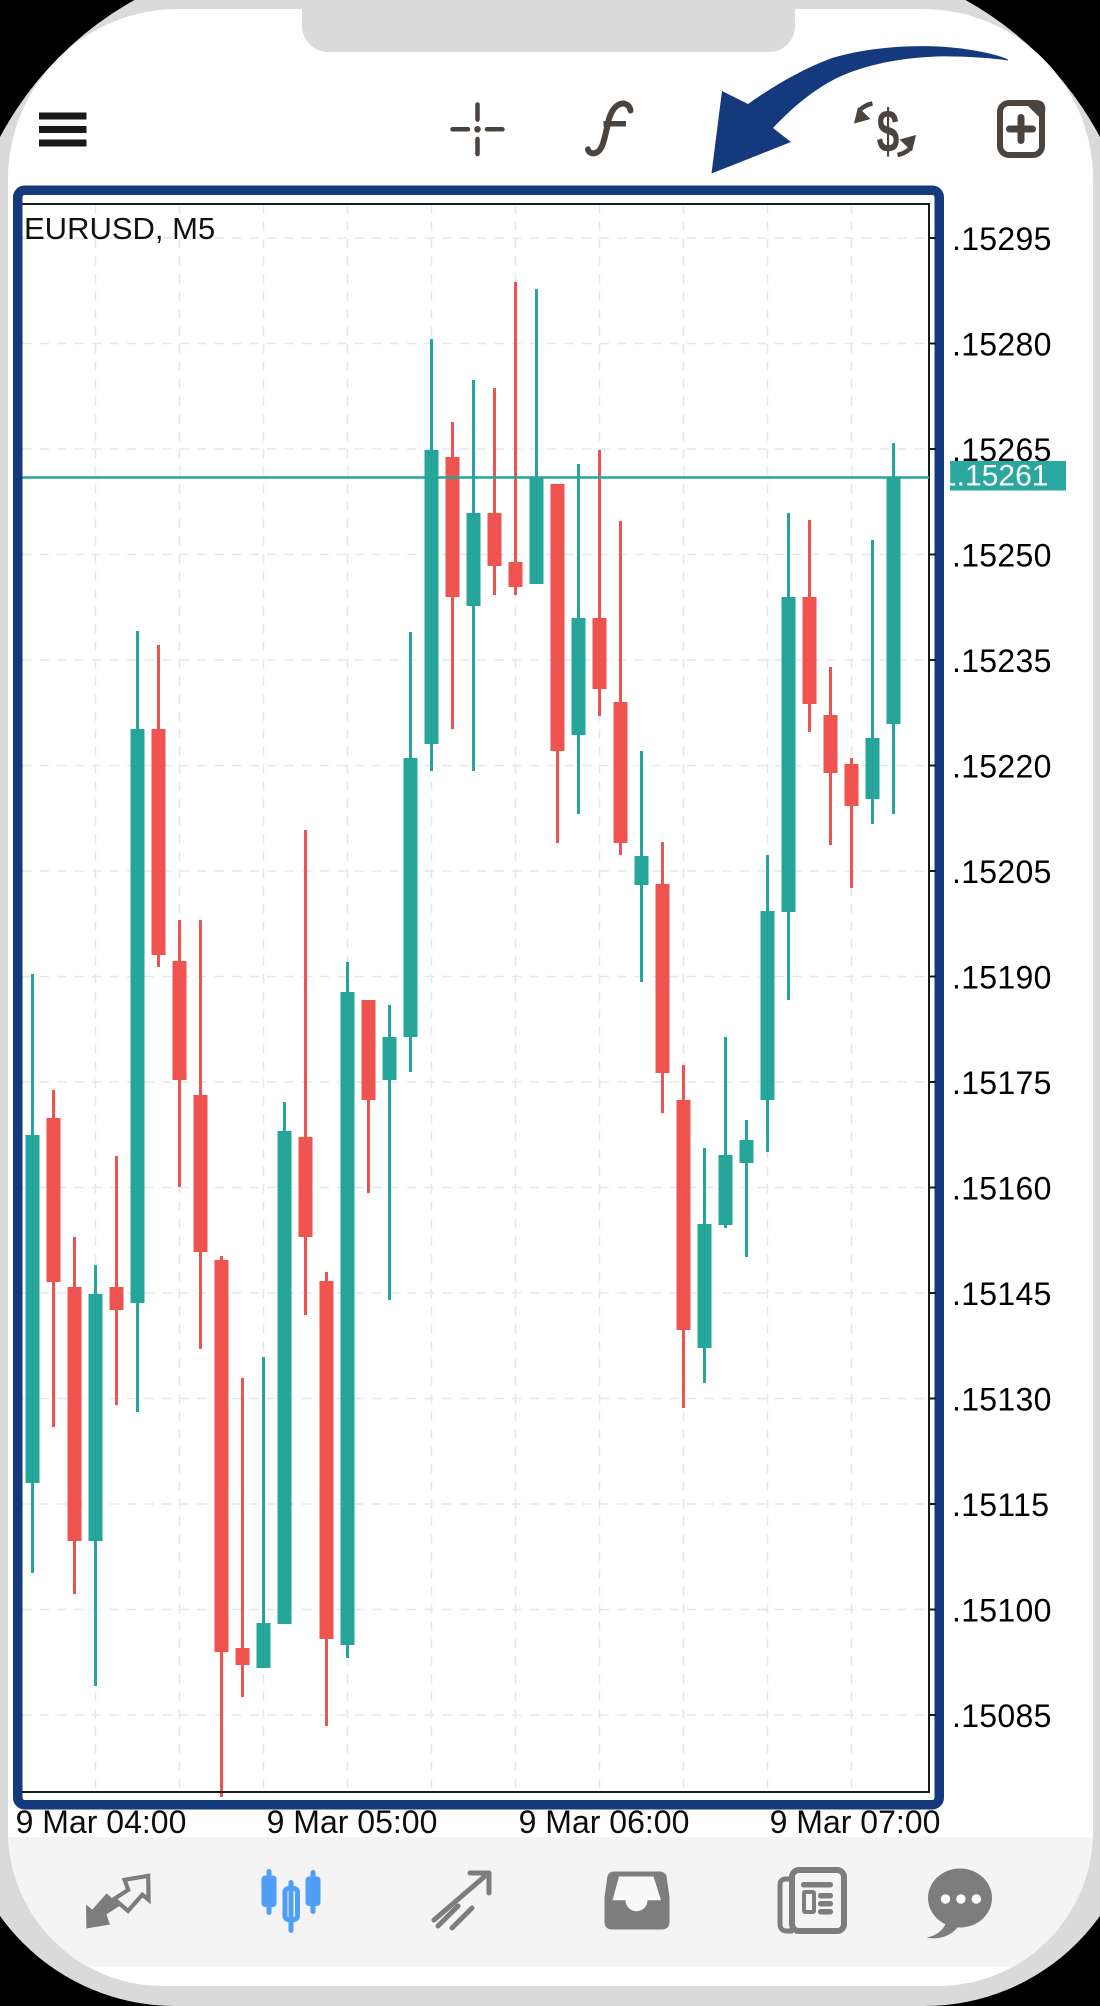 The height and width of the screenshot is (2006, 1100). What do you see at coordinates (101, 1822) in the screenshot?
I see `svg-text: 9 Mar 04:00` at bounding box center [101, 1822].